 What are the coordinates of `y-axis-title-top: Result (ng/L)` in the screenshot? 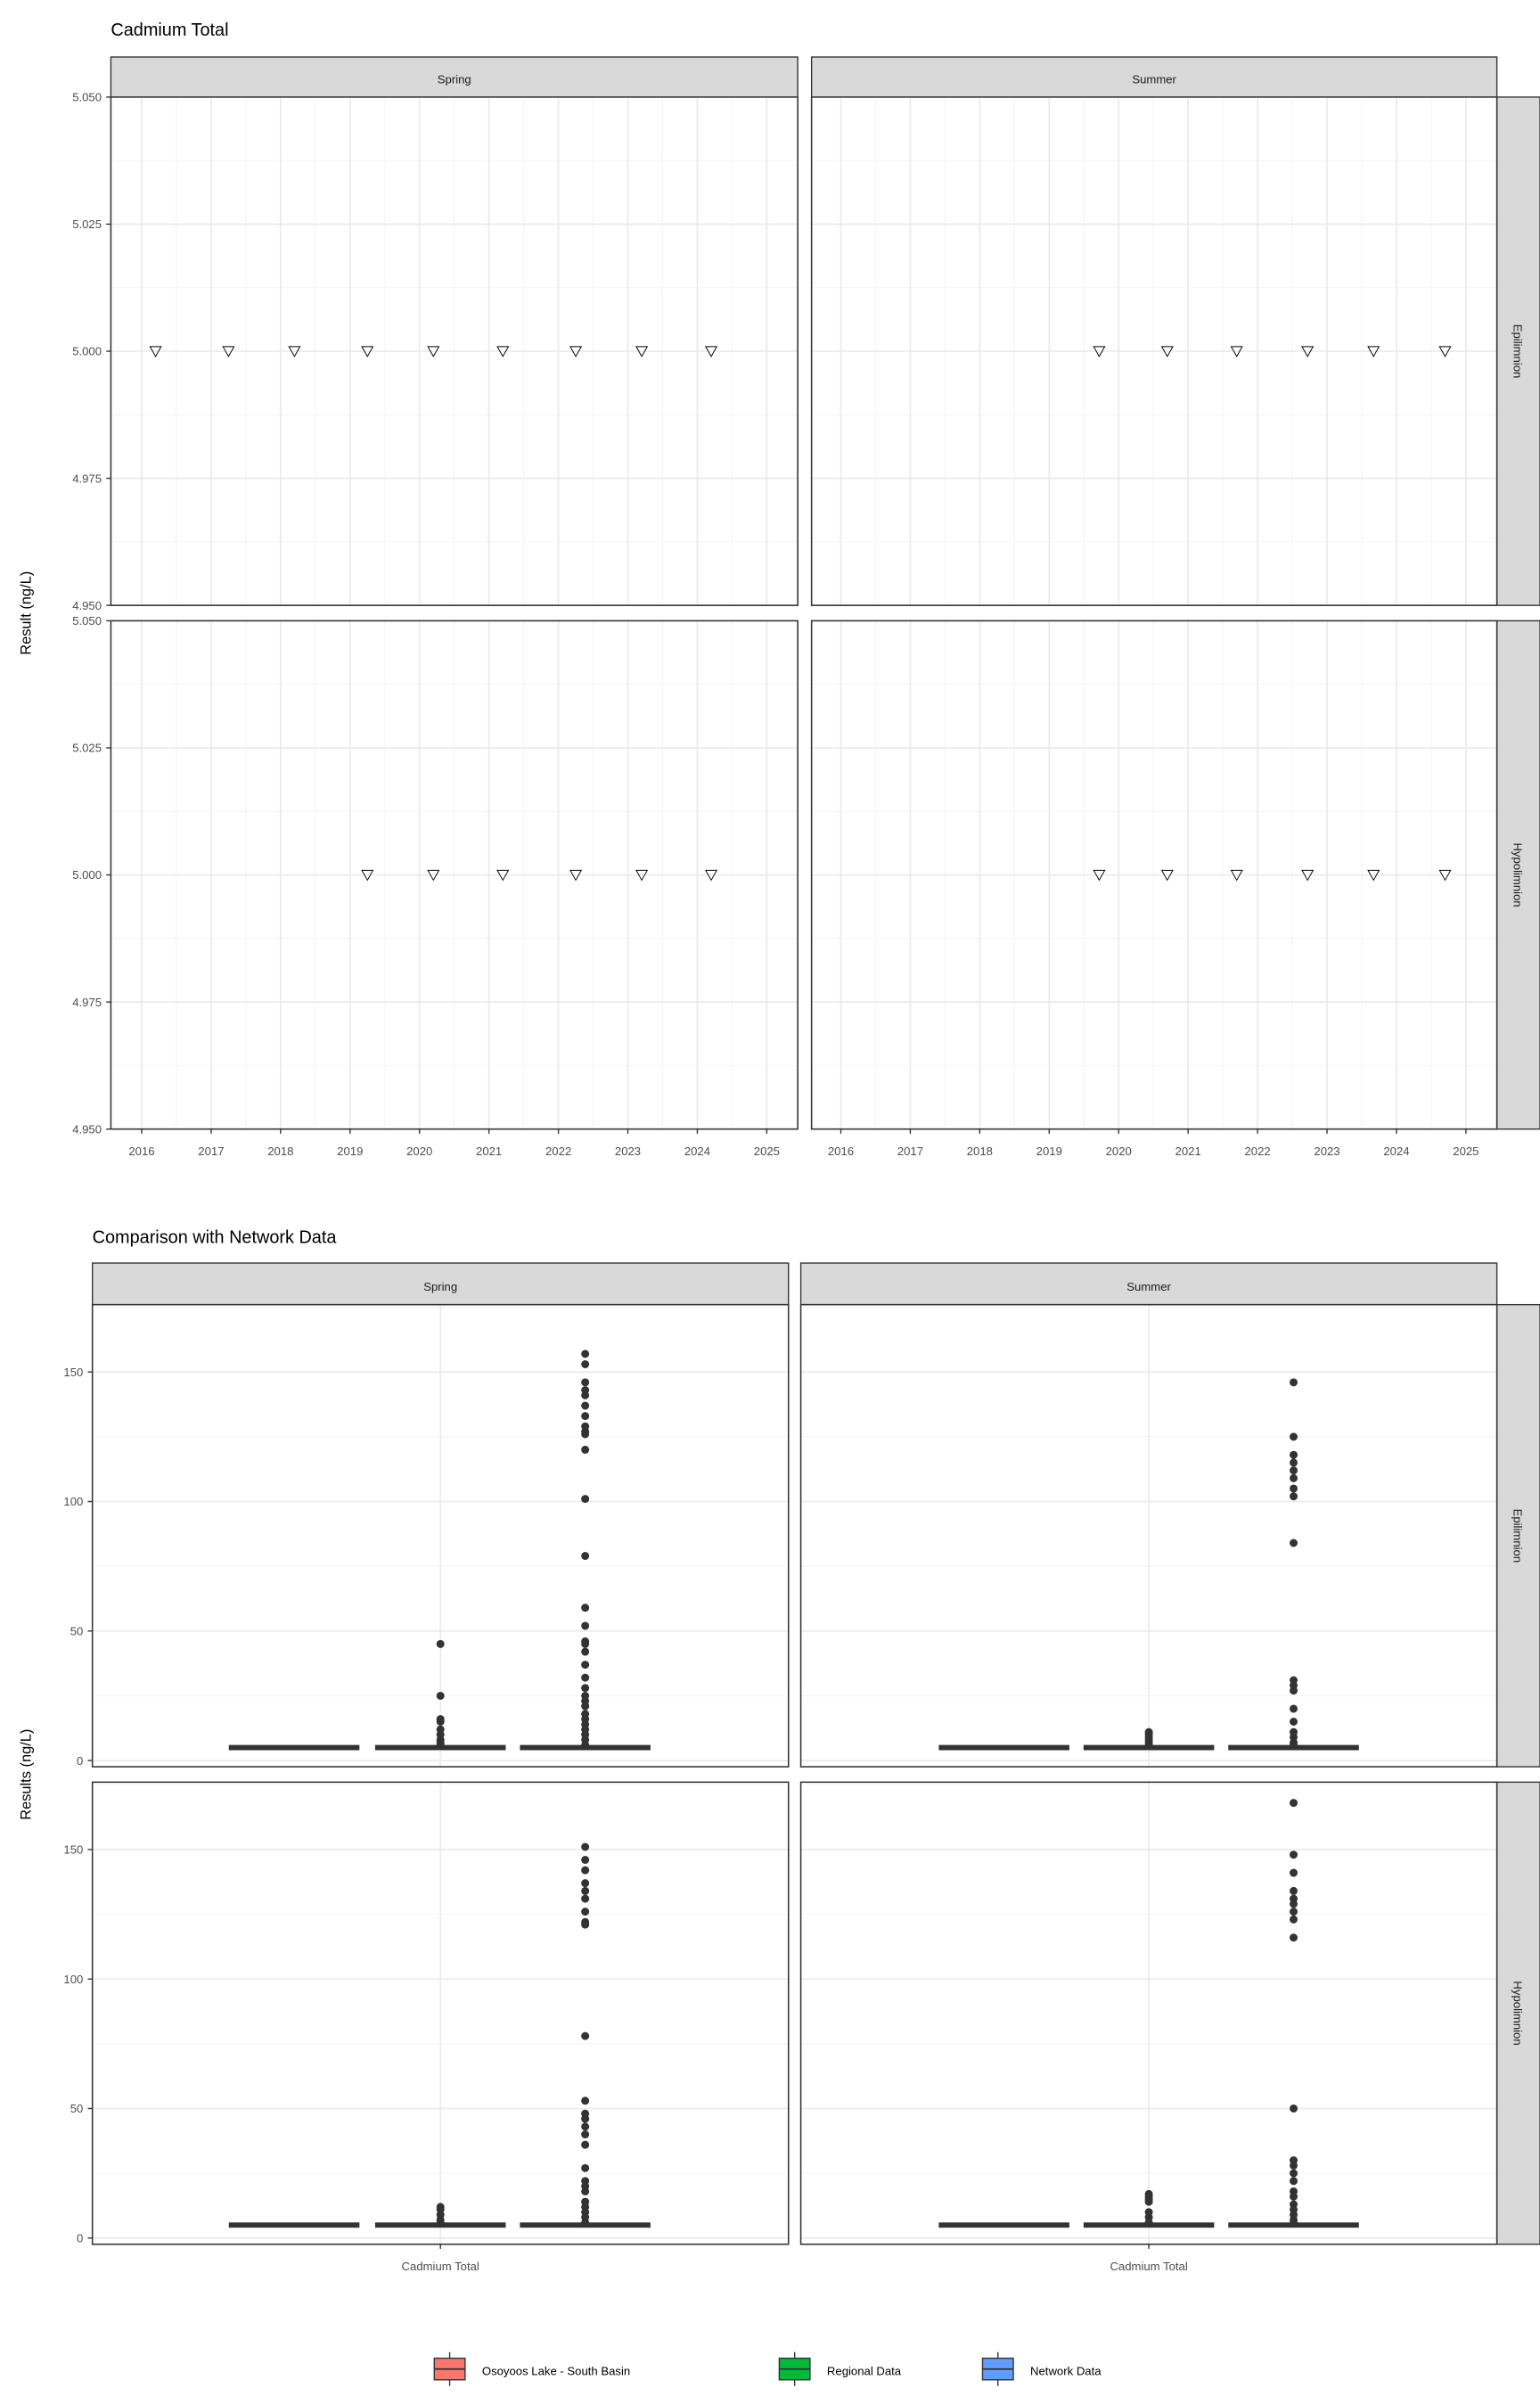 It's located at (27, 613).